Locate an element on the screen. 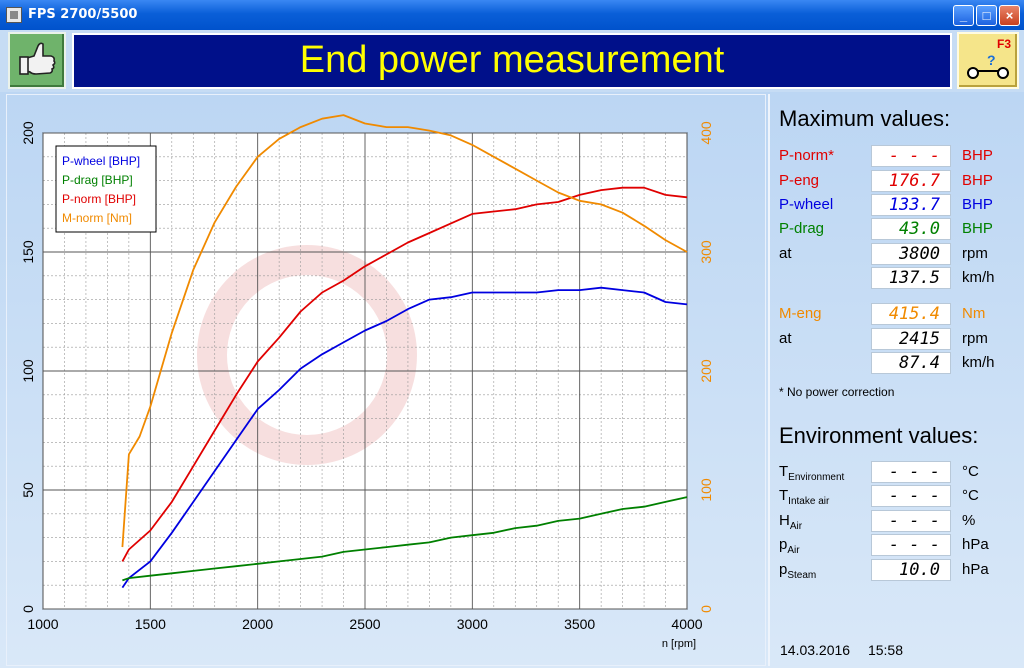  max-value-display: 87.4 is located at coordinates (911, 363).